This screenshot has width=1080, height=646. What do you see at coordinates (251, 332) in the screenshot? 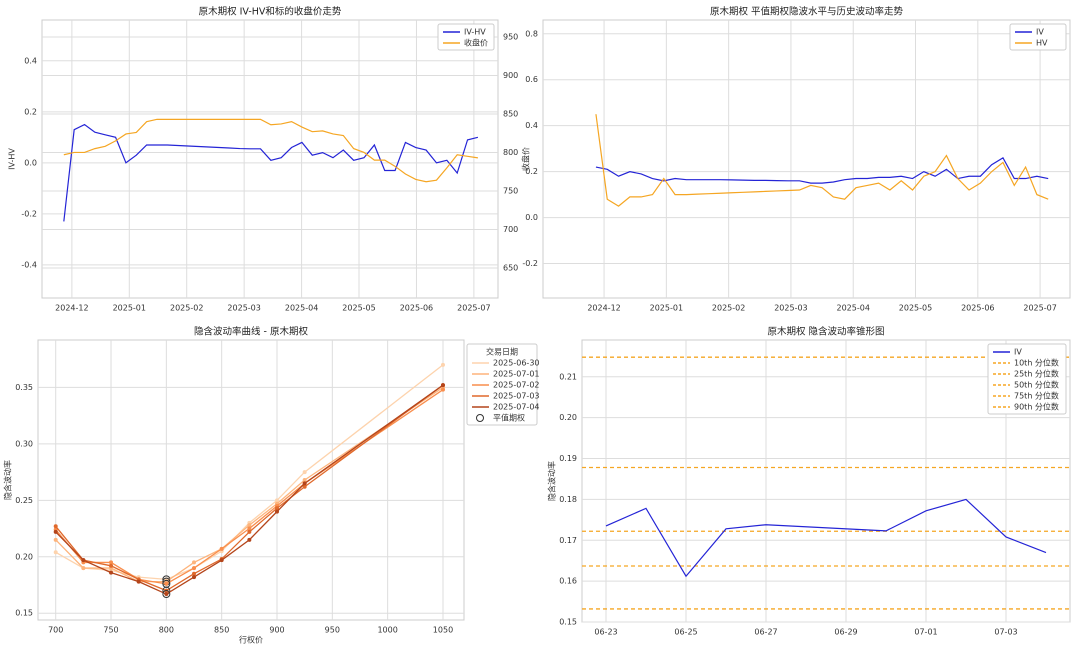
I see `chart-title: 隐含波动率曲线 - 原木期权` at bounding box center [251, 332].